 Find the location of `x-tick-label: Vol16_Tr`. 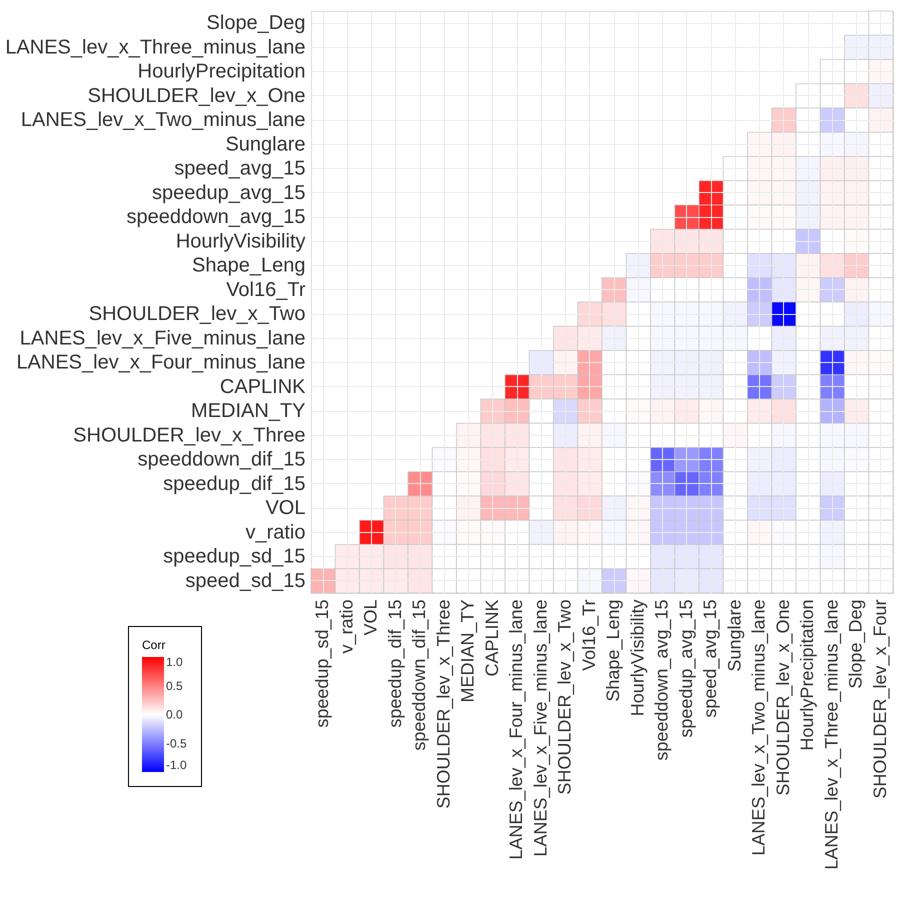

x-tick-label: Vol16_Tr is located at coordinates (588, 635).